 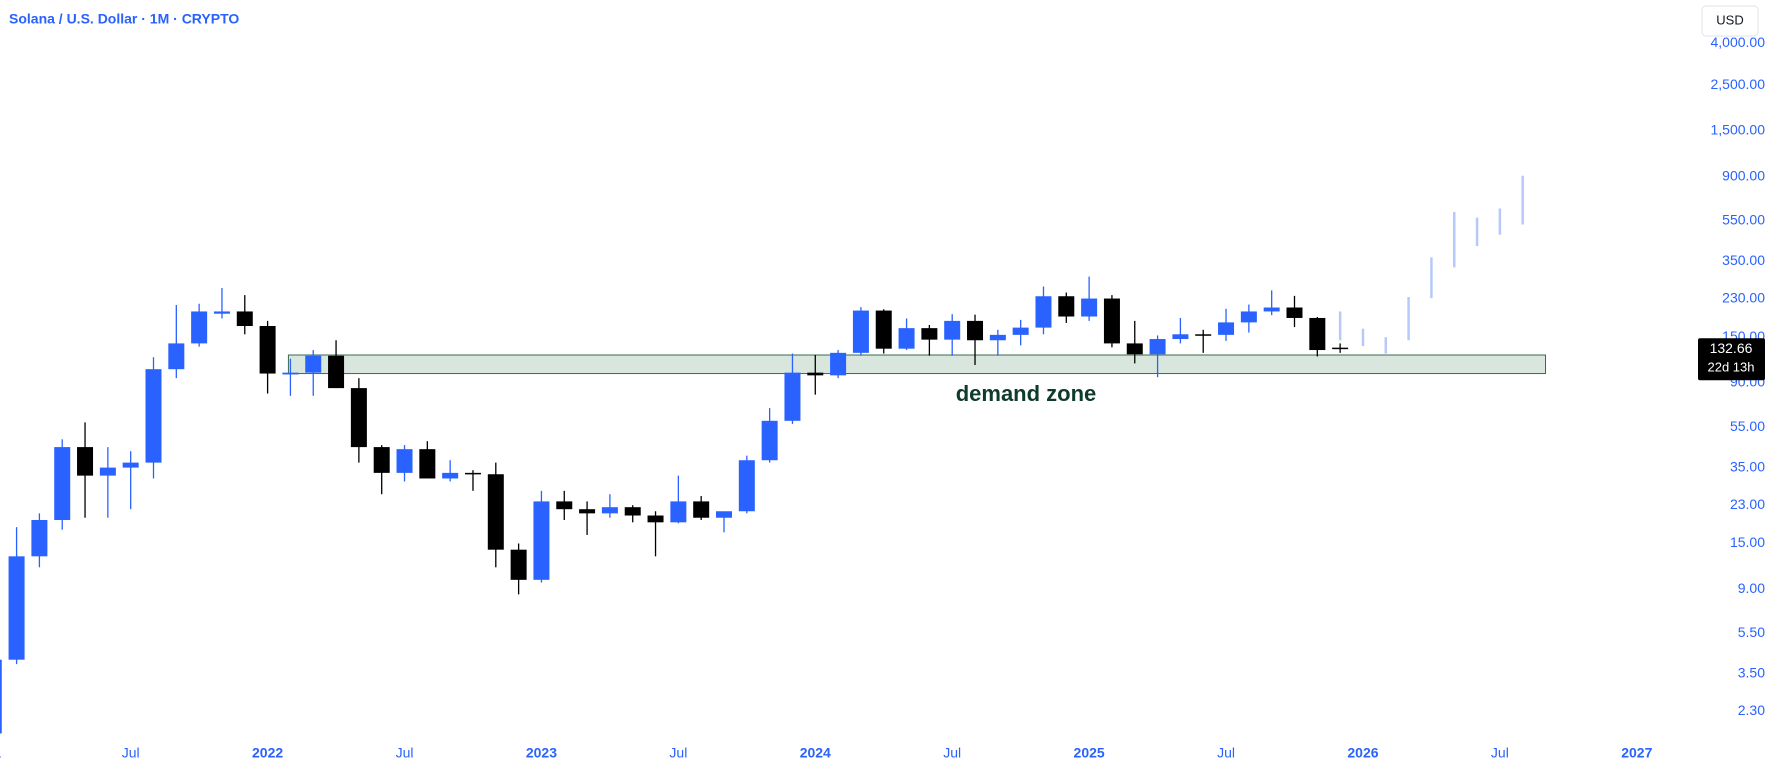 I want to click on x-tick-label: 2022, so click(x=267, y=753).